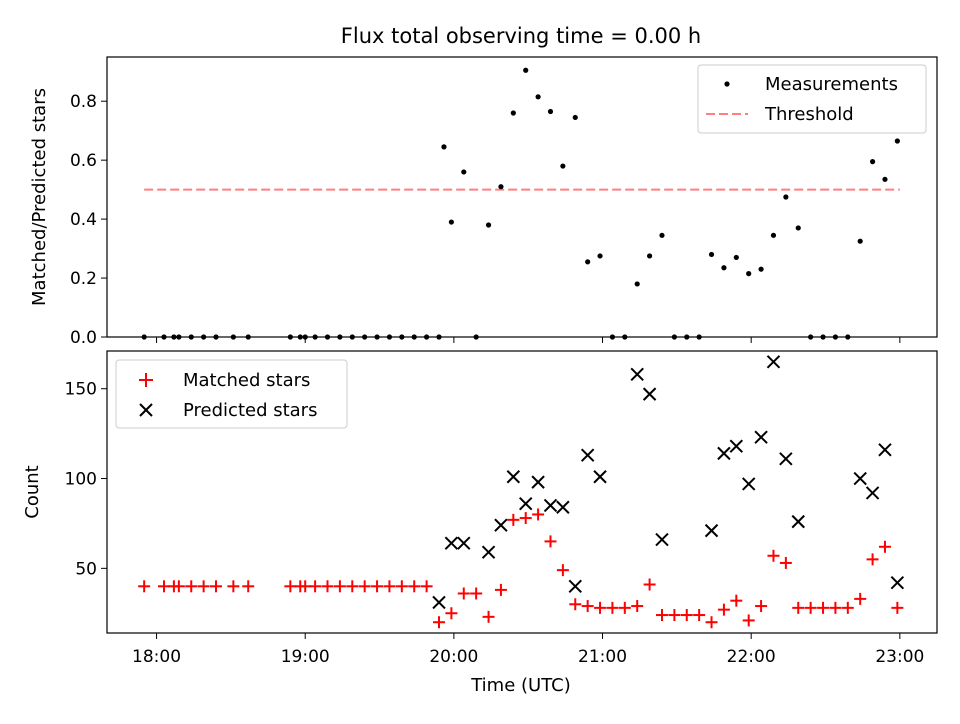 The height and width of the screenshot is (724, 960). What do you see at coordinates (521, 568) in the screenshot?
I see `matched-stars-points` at bounding box center [521, 568].